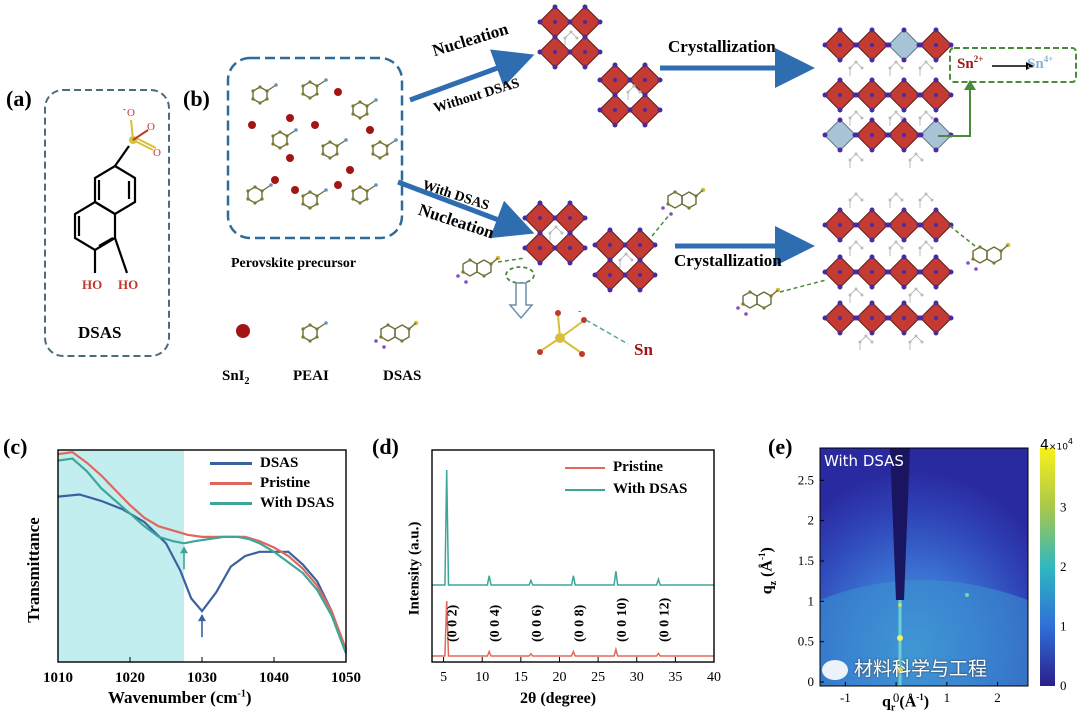 The image size is (1080, 716). I want to click on e-x-tick-label-2: 1, so click(947, 697).